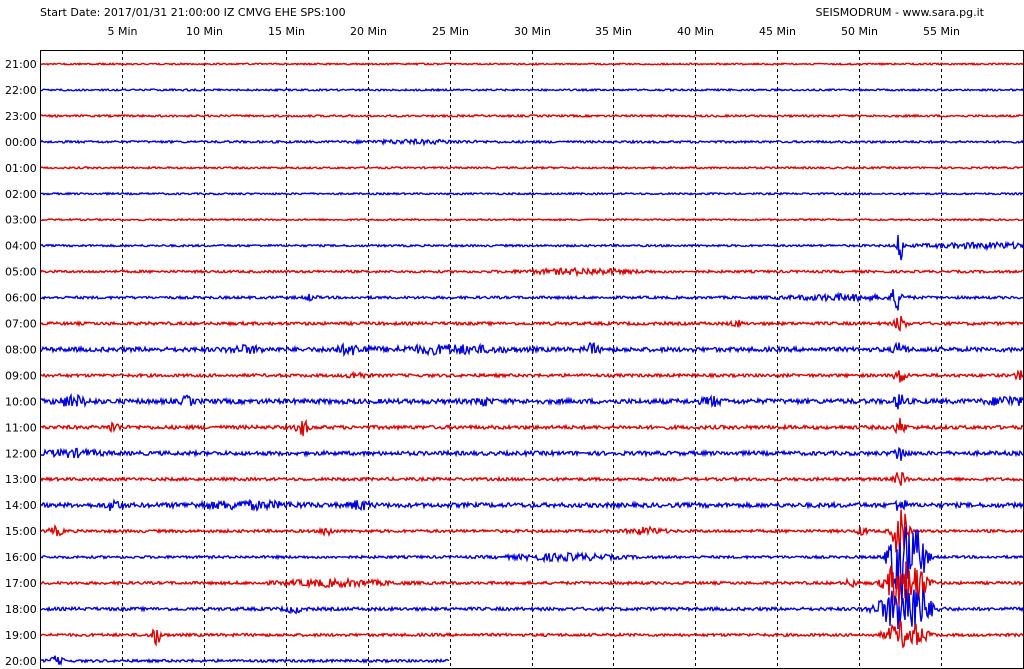 Image resolution: width=1024 pixels, height=669 pixels. Describe the element at coordinates (21, 246) in the screenshot. I see `y-tick-label: 04:00` at that location.